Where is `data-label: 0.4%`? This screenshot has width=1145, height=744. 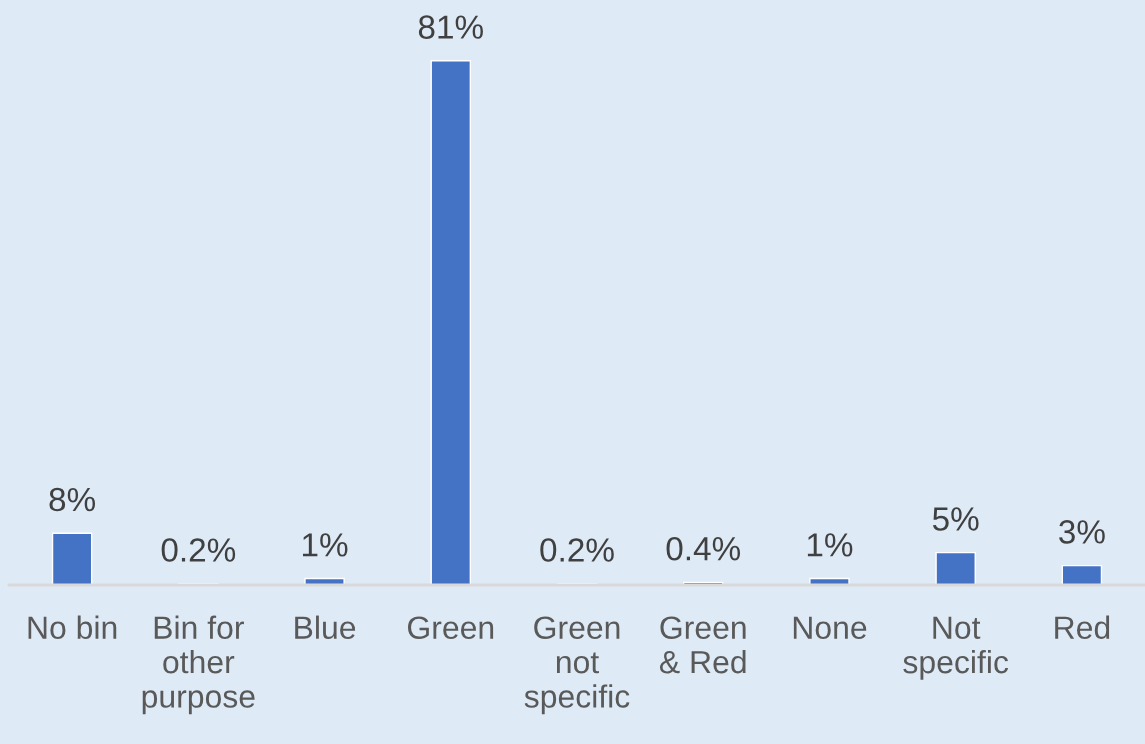 data-label: 0.4% is located at coordinates (703, 548).